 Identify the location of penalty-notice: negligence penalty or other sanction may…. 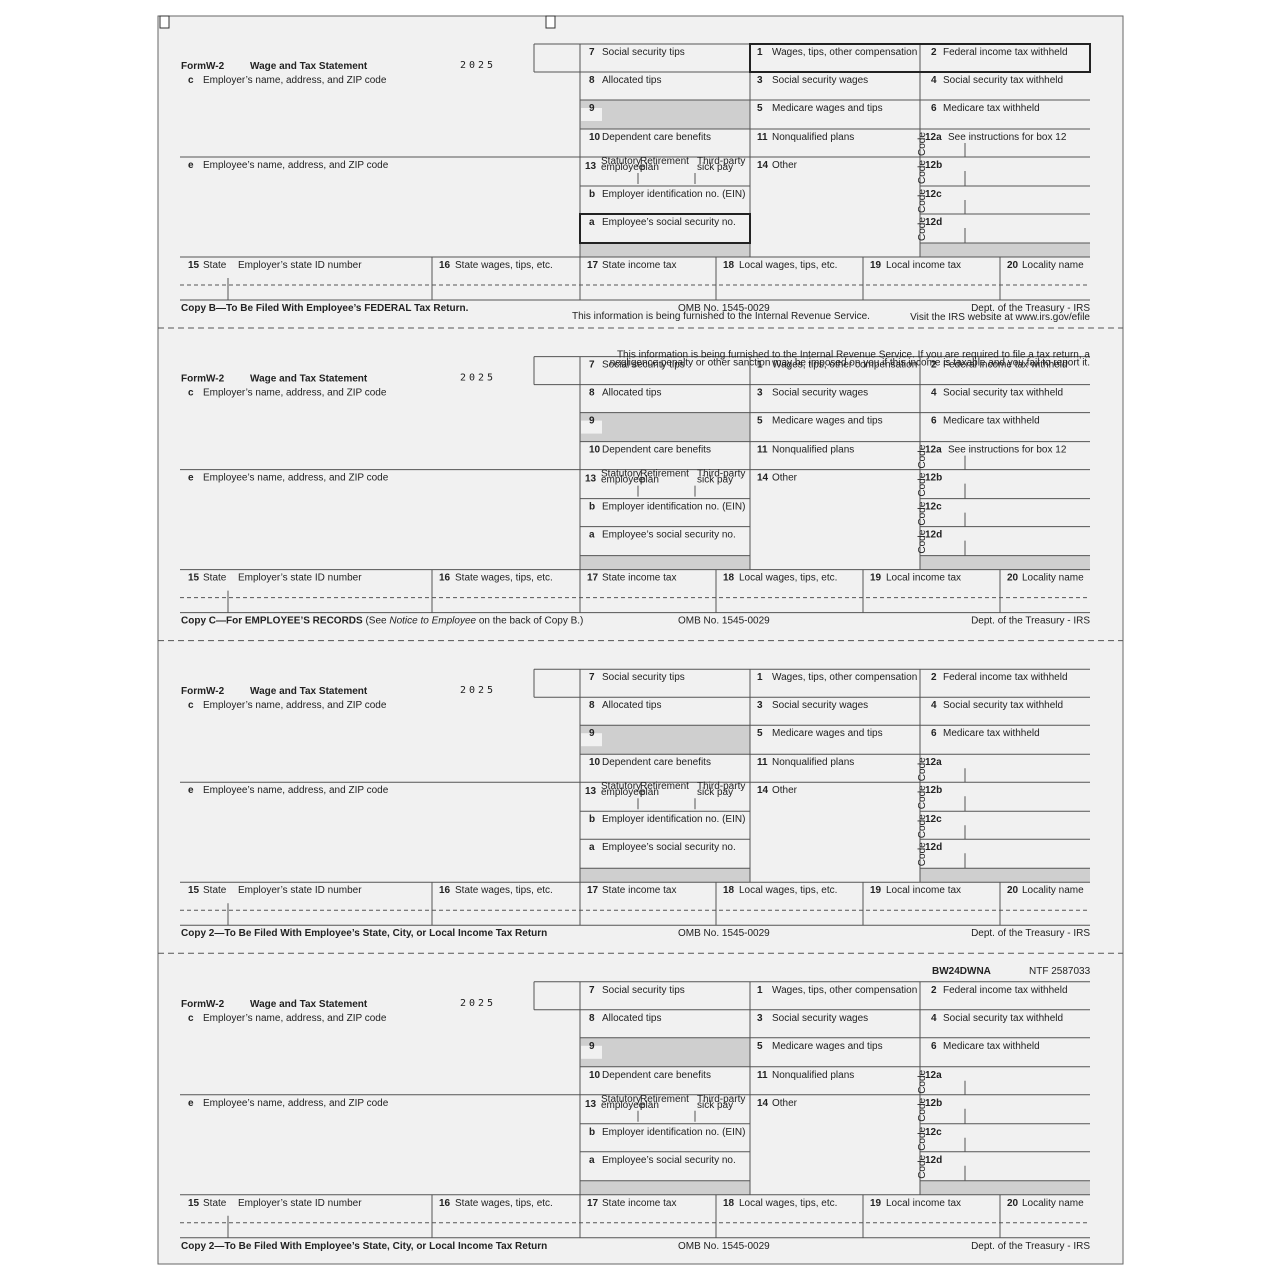
(850, 363).